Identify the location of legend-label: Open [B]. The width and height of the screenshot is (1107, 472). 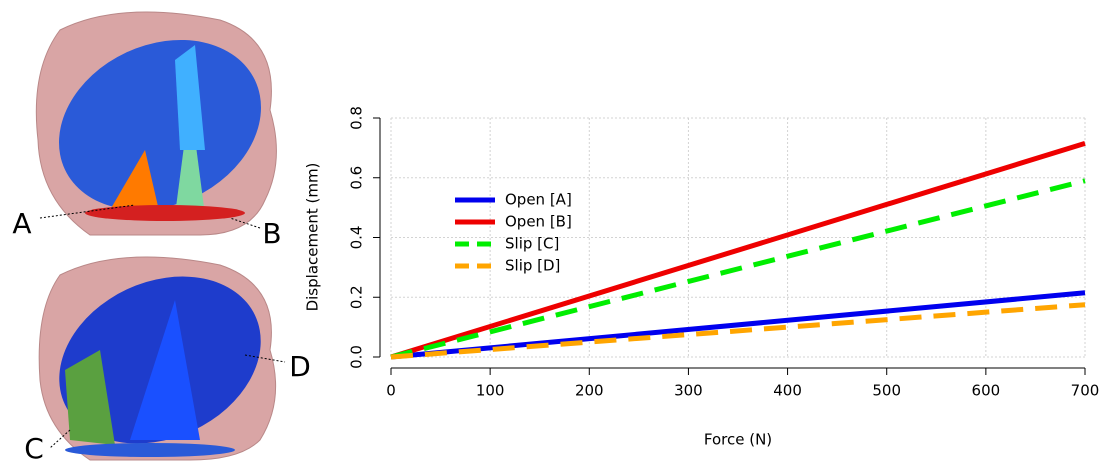
(538, 222).